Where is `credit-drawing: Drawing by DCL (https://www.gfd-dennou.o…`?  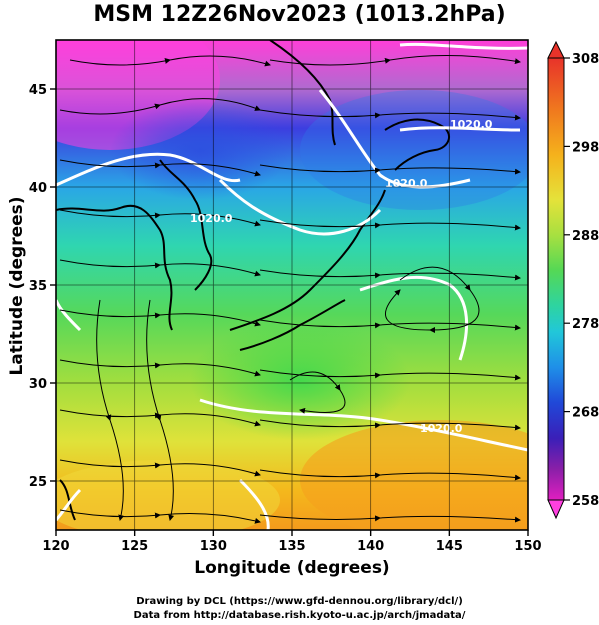 credit-drawing: Drawing by DCL (https://www.gfd-dennou.o… is located at coordinates (299, 601).